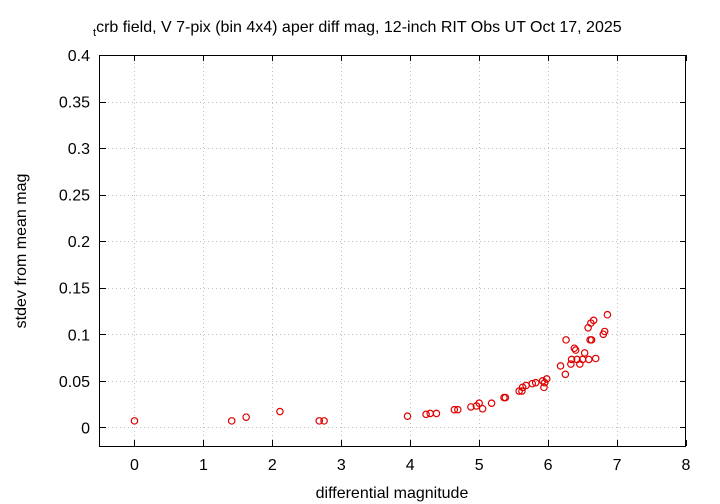 The width and height of the screenshot is (720, 504). What do you see at coordinates (203, 465) in the screenshot?
I see `x-tick-label: 1` at bounding box center [203, 465].